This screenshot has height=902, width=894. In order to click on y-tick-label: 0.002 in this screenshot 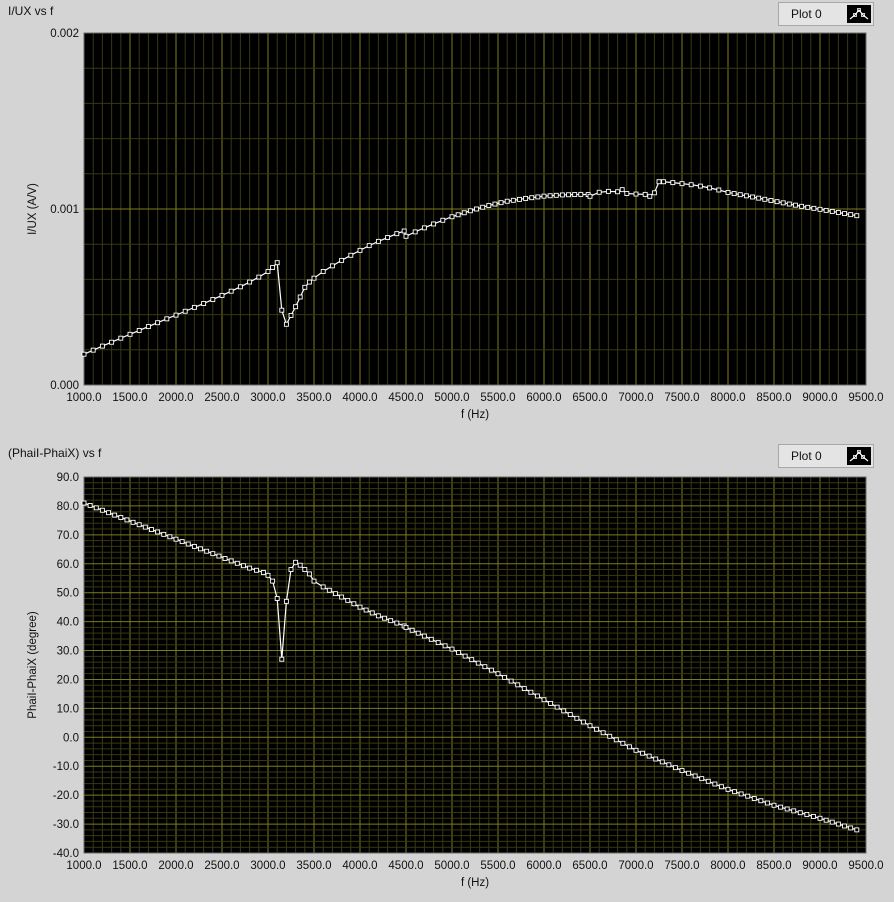, I will do `click(64, 34)`.